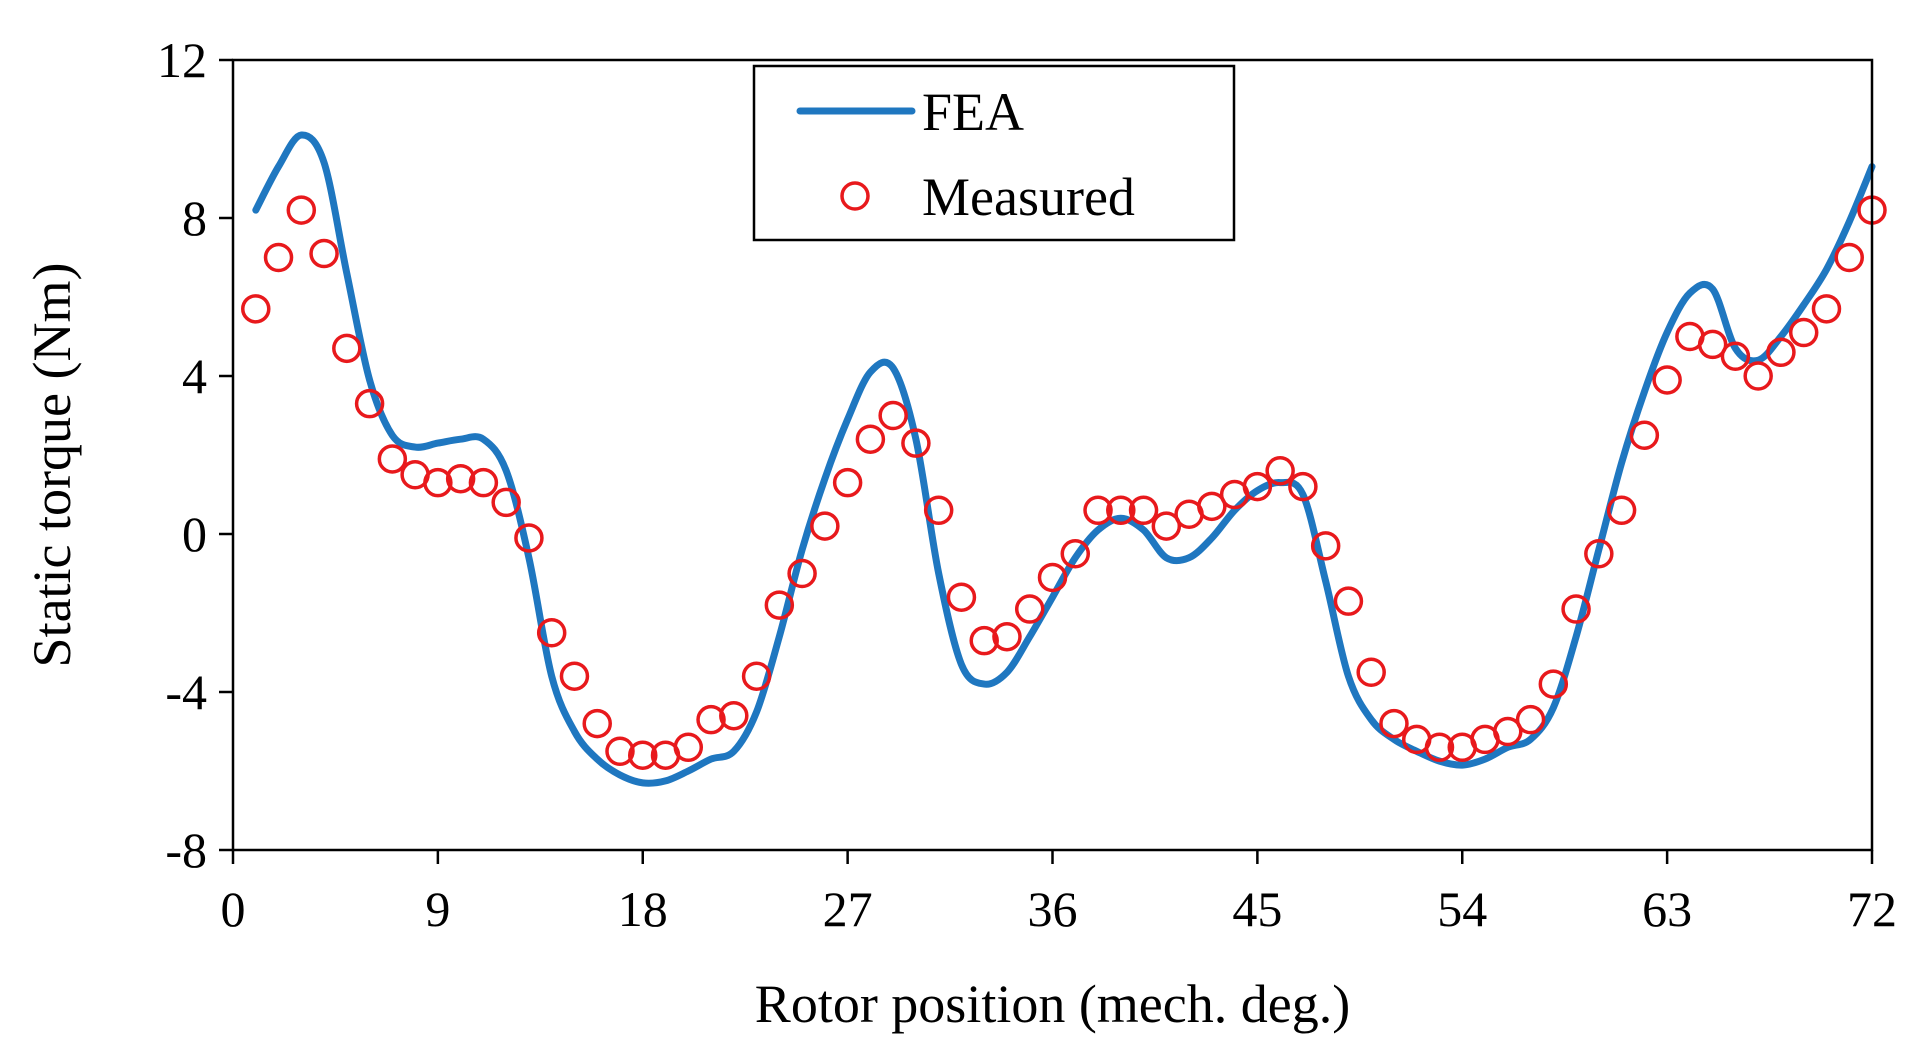 The image size is (1921, 1052). Describe the element at coordinates (1872, 909) in the screenshot. I see `x-tick-label: 72` at that location.